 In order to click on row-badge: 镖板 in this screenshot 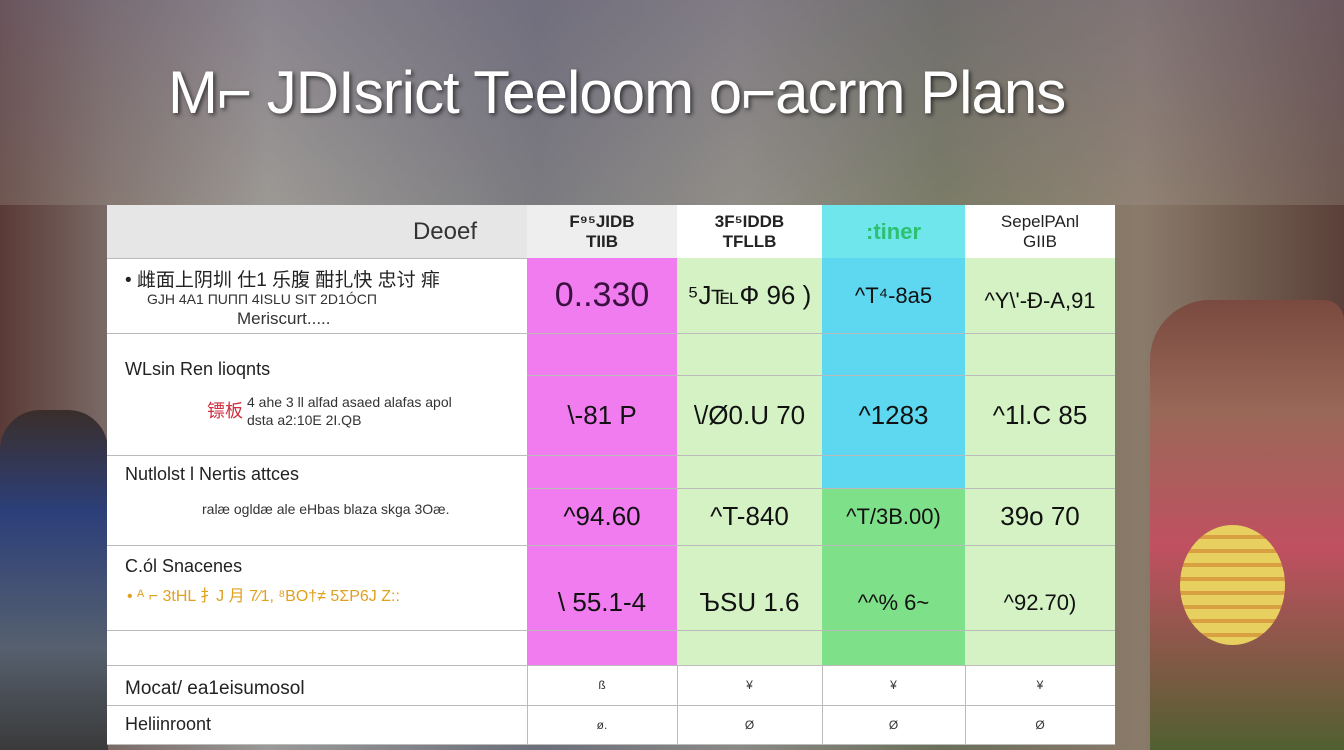, I will do `click(225, 411)`.